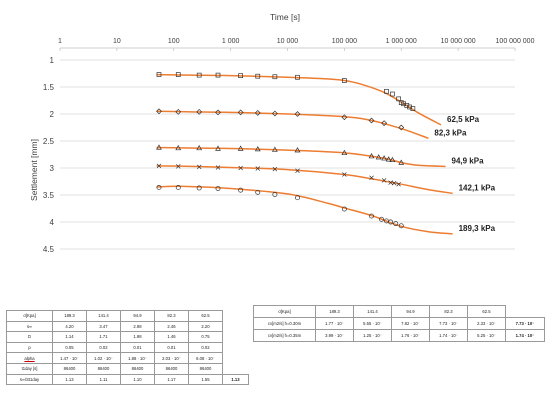 The height and width of the screenshot is (403, 550). What do you see at coordinates (515, 41) in the screenshot?
I see `x-tick-label: 100 000 000` at bounding box center [515, 41].